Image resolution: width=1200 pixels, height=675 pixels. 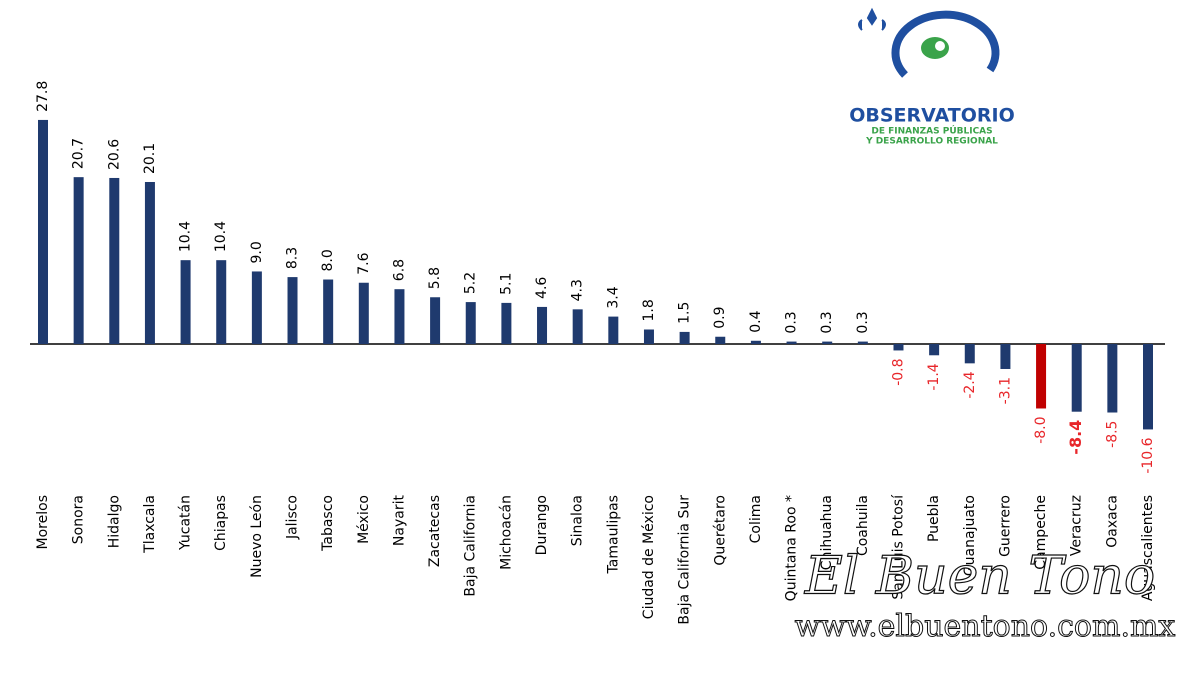 I want to click on x-tick-label: Michoacán, so click(x=506, y=532).